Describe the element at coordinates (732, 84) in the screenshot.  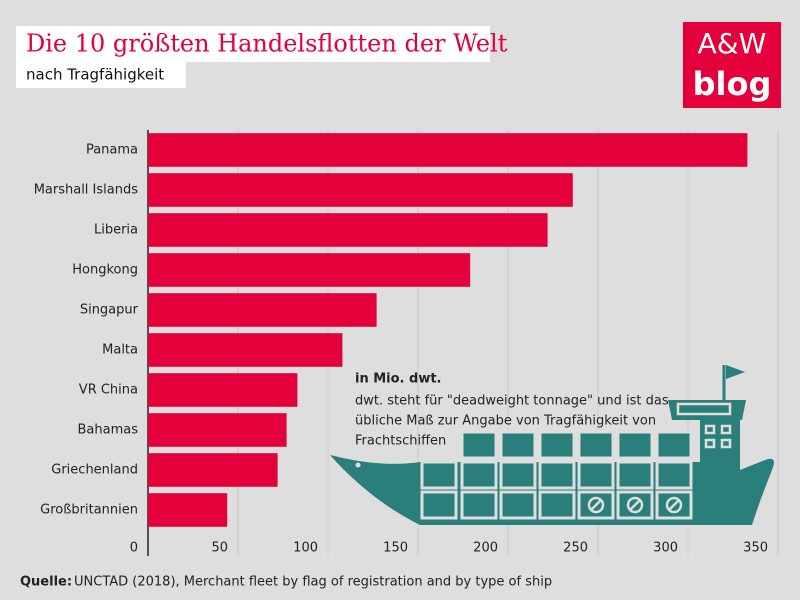
I see `logo-bottom: blog` at that location.